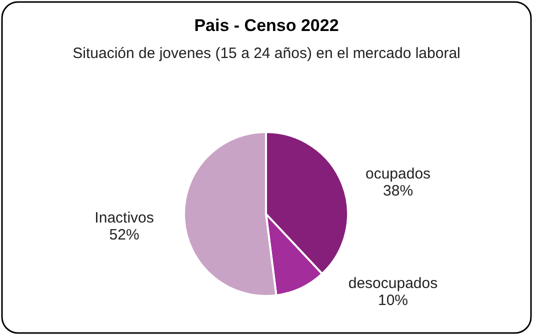  What do you see at coordinates (266, 53) in the screenshot?
I see `chart-subtitle: Situación de jovenes (15 a 24 años) en el mercado laboral` at bounding box center [266, 53].